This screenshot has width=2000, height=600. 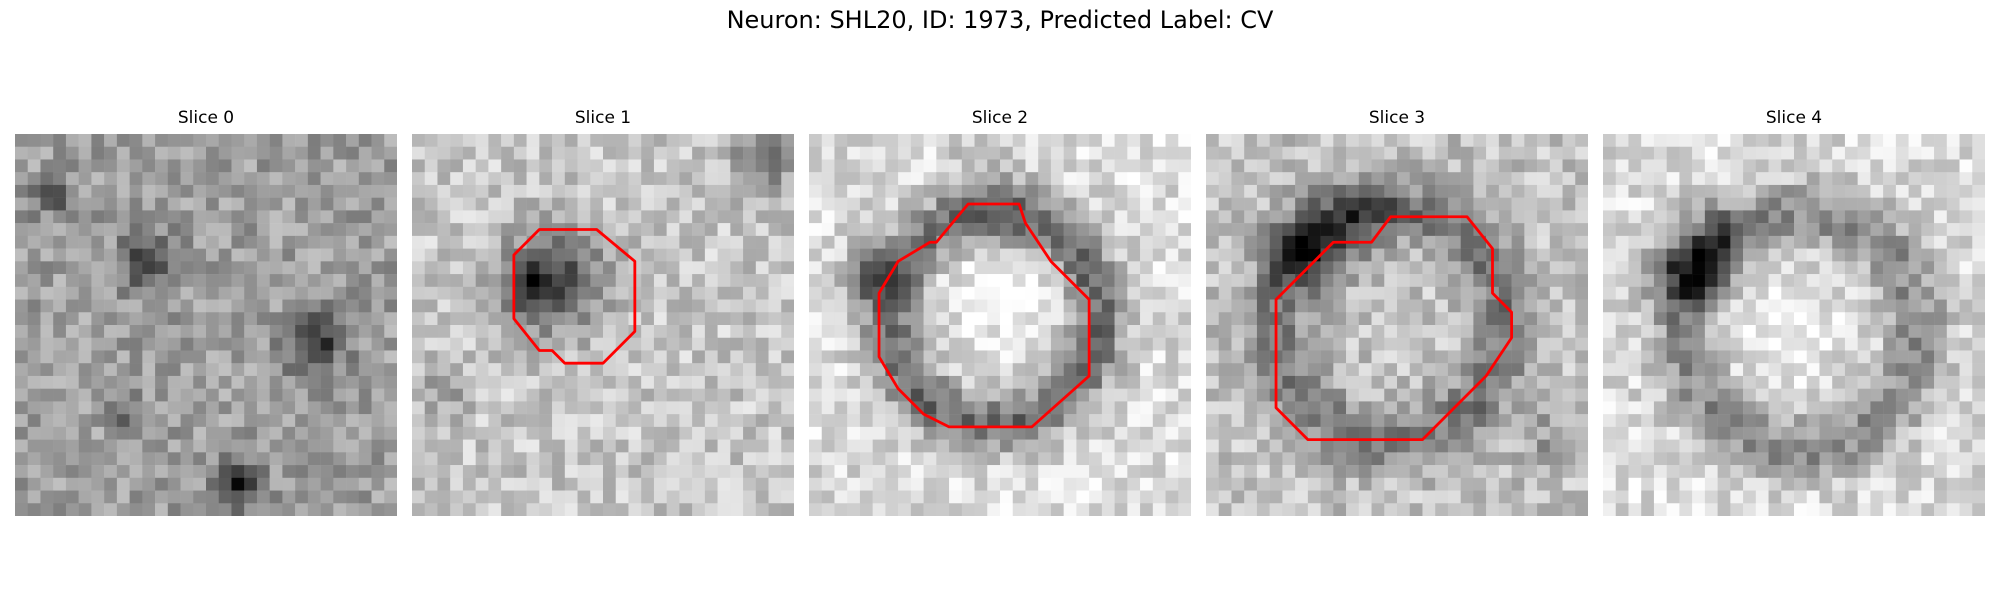 I want to click on slice-title: Slice 1, so click(x=603, y=118).